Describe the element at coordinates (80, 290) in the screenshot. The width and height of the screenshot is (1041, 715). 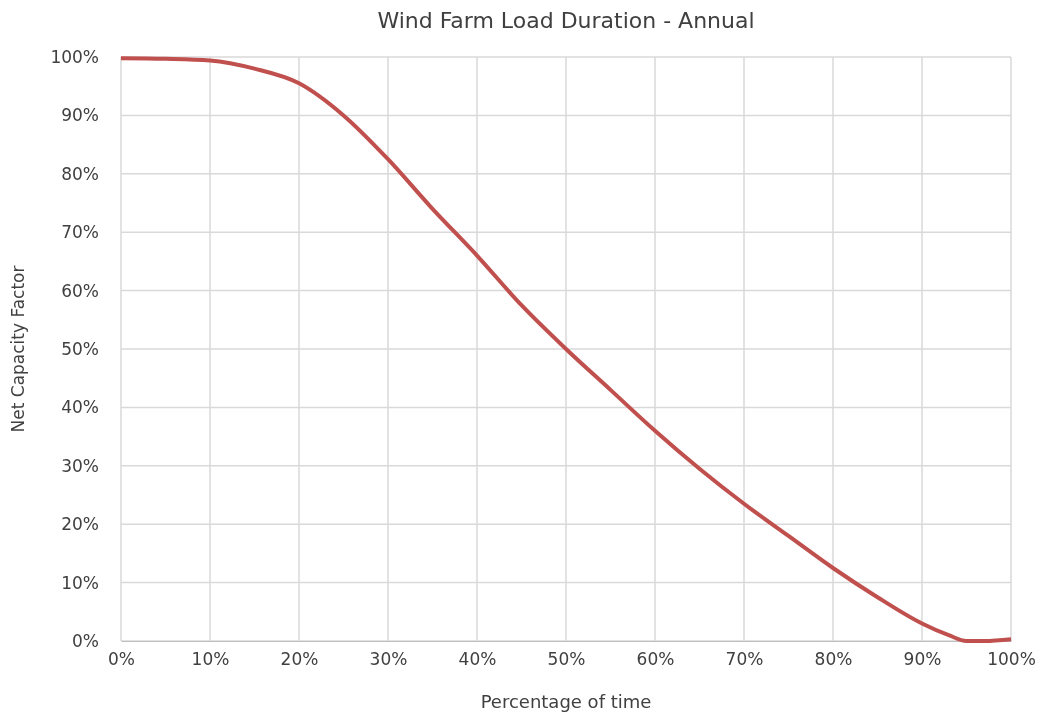
I see `y-tick-label: 60%` at that location.